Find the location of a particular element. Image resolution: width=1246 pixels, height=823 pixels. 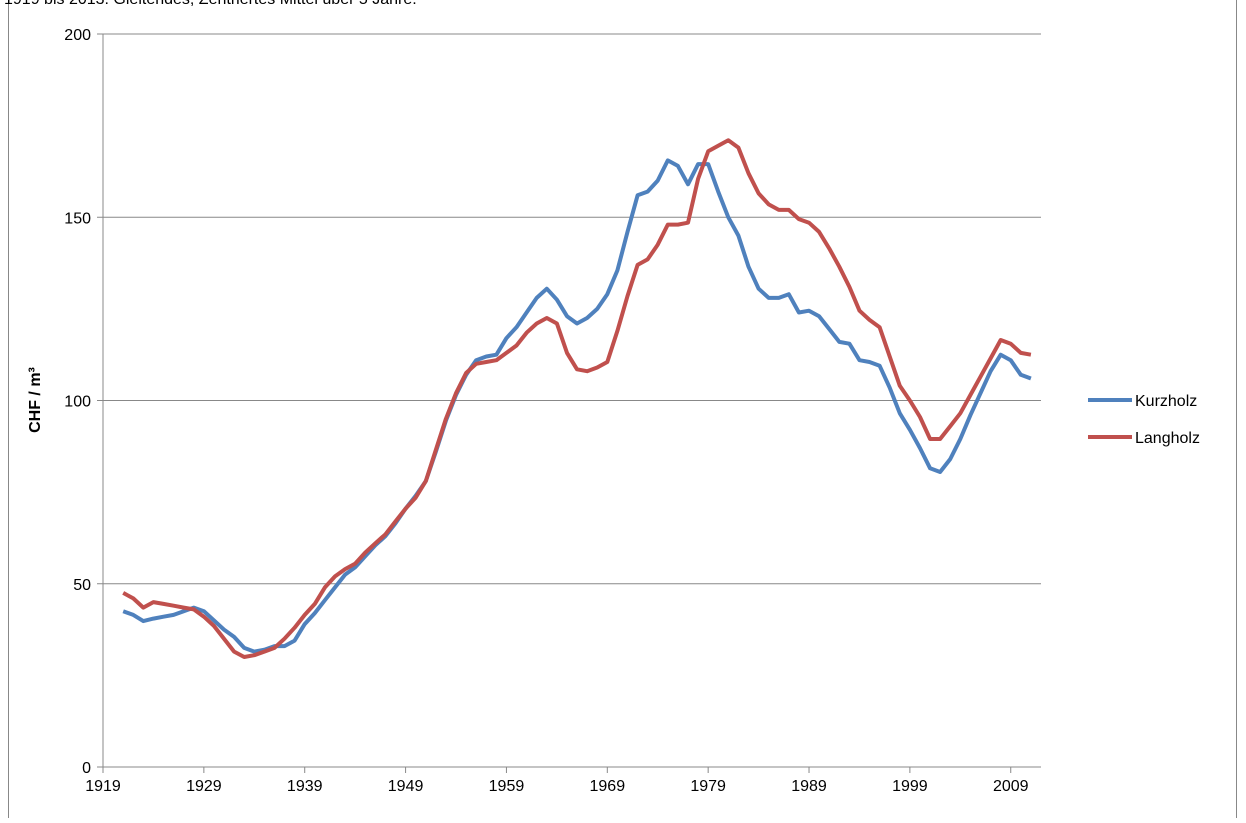

x-tick-label: 1959 is located at coordinates (507, 786).